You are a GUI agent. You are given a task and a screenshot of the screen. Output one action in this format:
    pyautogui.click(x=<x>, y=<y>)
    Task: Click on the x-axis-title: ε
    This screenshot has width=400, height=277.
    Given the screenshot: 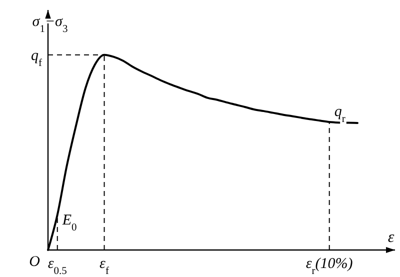 What is the action you would take?
    pyautogui.click(x=391, y=237)
    